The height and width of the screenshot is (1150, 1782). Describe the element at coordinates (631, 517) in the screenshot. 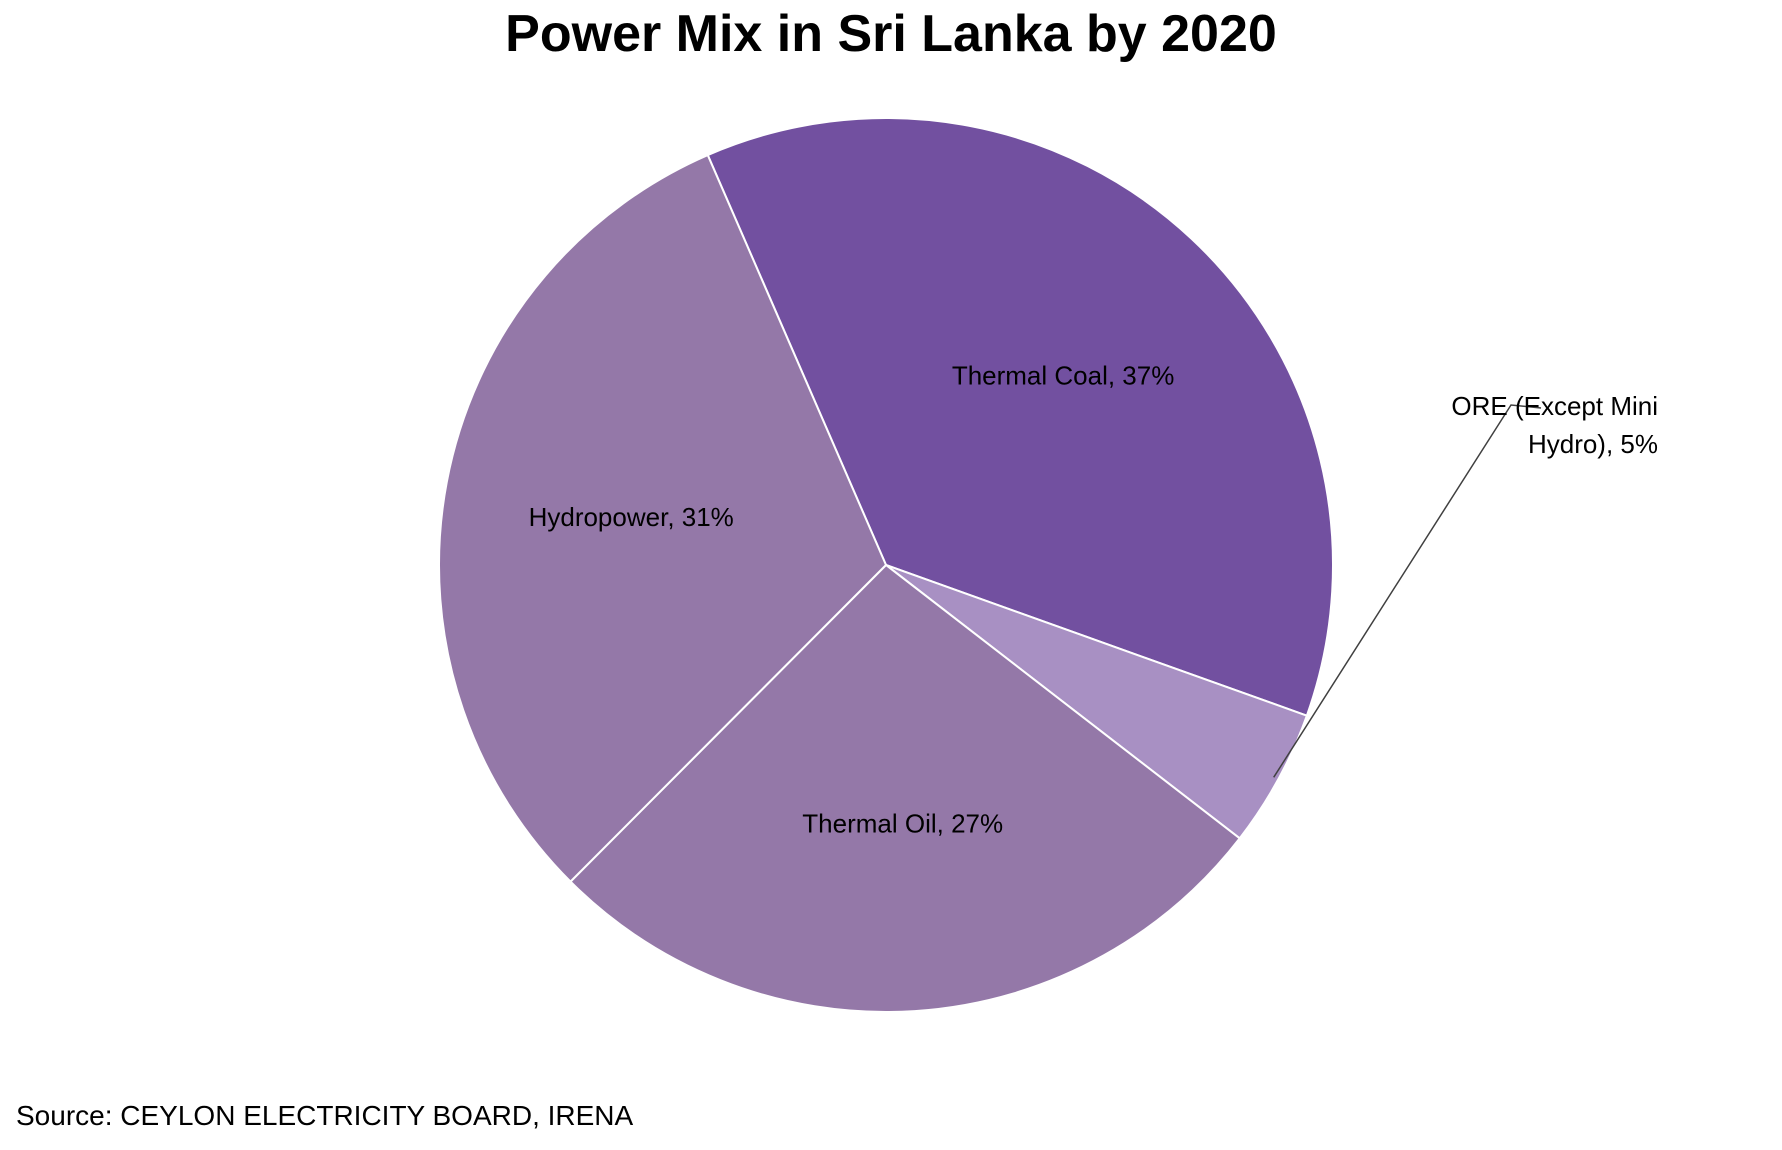

I see `data-label-hydropower: Hydropower, 31%` at that location.